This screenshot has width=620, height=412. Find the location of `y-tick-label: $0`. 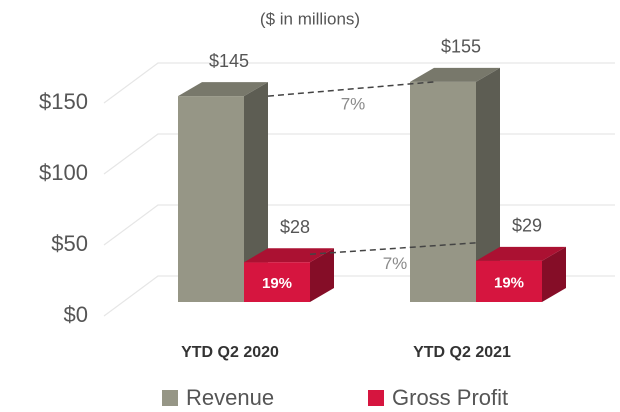

y-tick-label: $0 is located at coordinates (76, 314).